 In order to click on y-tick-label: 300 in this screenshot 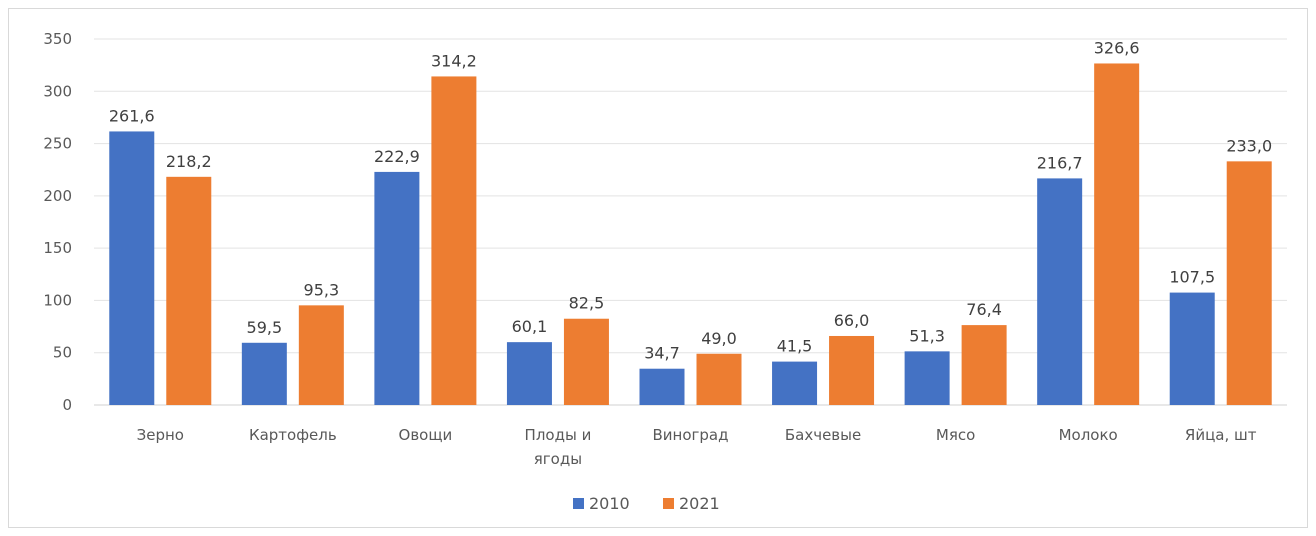, I will do `click(57, 91)`.